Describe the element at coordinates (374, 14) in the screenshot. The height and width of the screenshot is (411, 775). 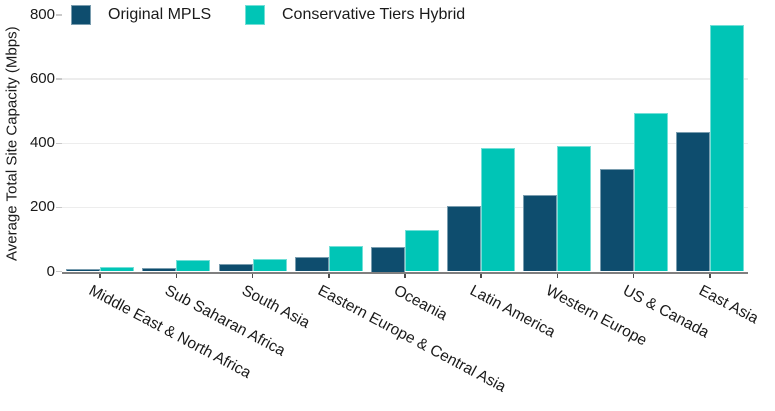
I see `legend-label-conservative-tiers-hybrid: Conservative Tiers Hybrid` at that location.